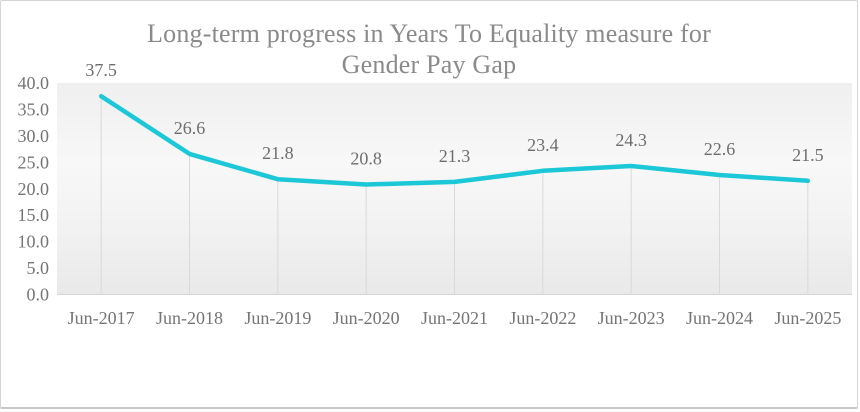  Describe the element at coordinates (807, 318) in the screenshot. I see `x-axis-label: Jun-2025` at that location.